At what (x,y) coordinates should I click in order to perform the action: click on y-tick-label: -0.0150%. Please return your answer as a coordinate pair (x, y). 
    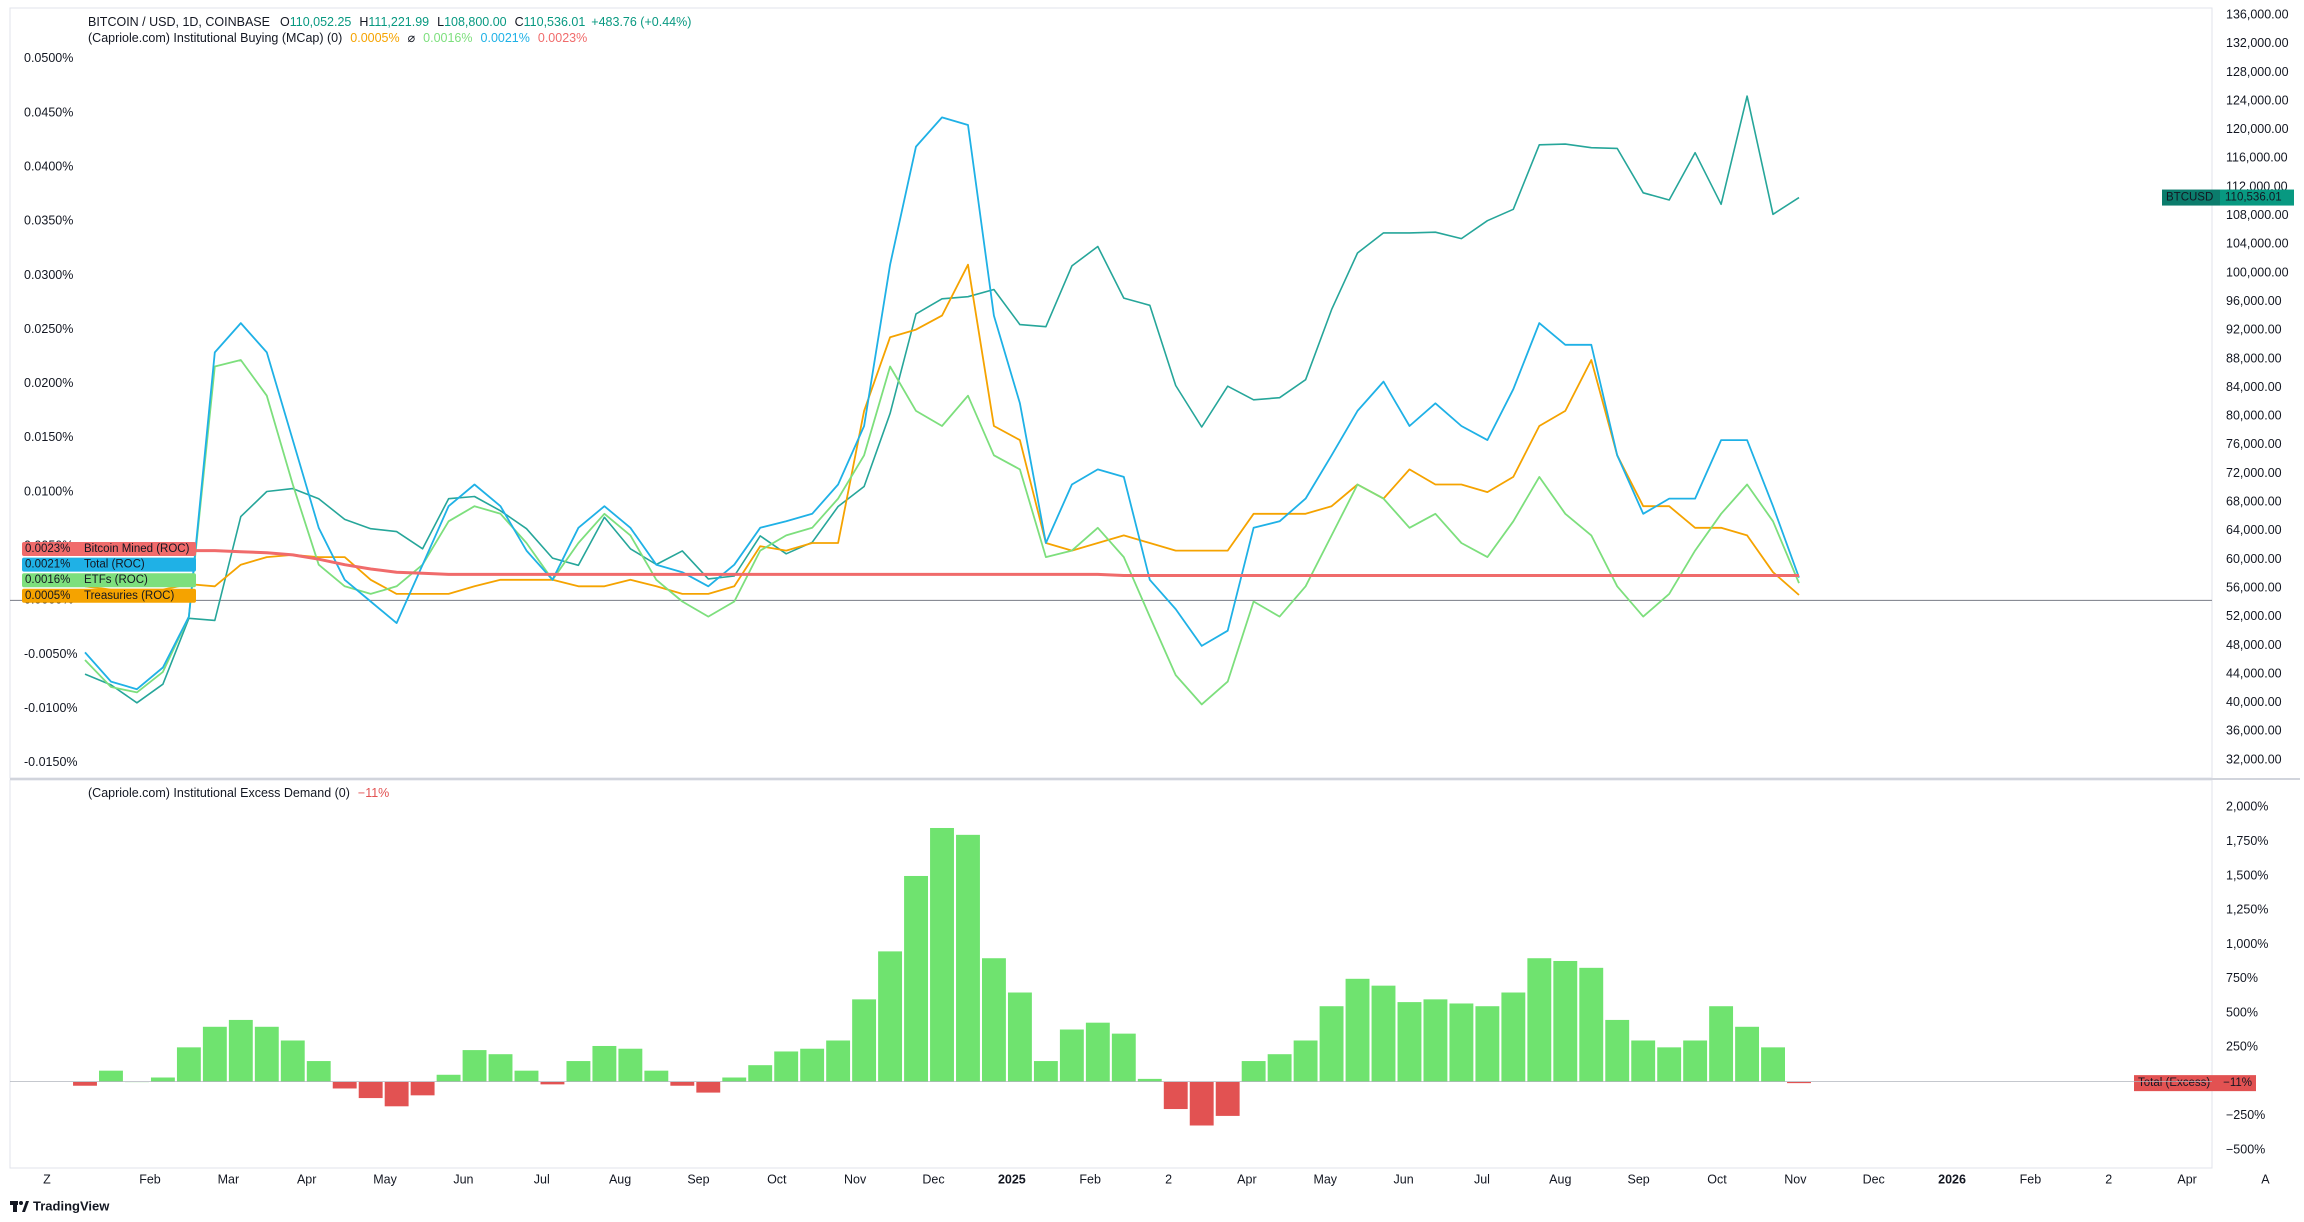
    Looking at the image, I should click on (51, 762).